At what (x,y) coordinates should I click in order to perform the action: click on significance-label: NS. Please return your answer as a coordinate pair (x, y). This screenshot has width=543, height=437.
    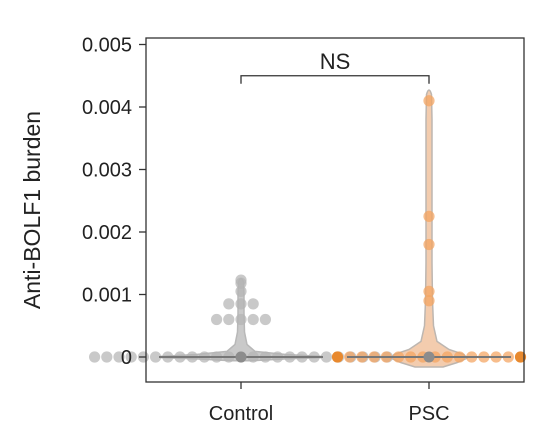
    Looking at the image, I should click on (335, 61).